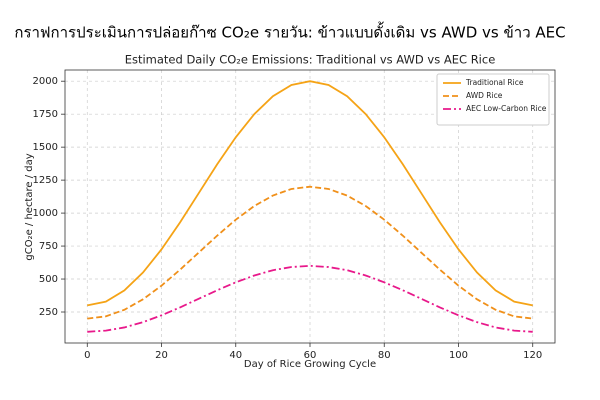  Describe the element at coordinates (235, 355) in the screenshot. I see `x-tick-label: 40` at that location.